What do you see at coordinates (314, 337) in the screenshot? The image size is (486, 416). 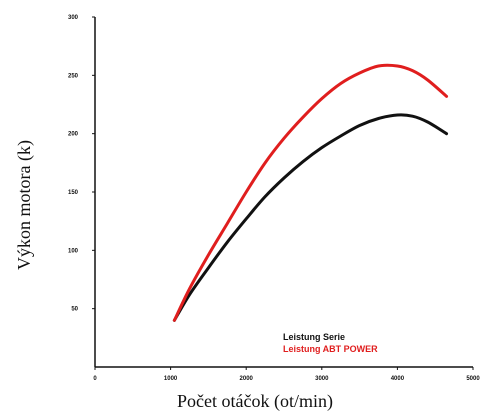 I see `legend-entry-0: Leistung Serie` at bounding box center [314, 337].